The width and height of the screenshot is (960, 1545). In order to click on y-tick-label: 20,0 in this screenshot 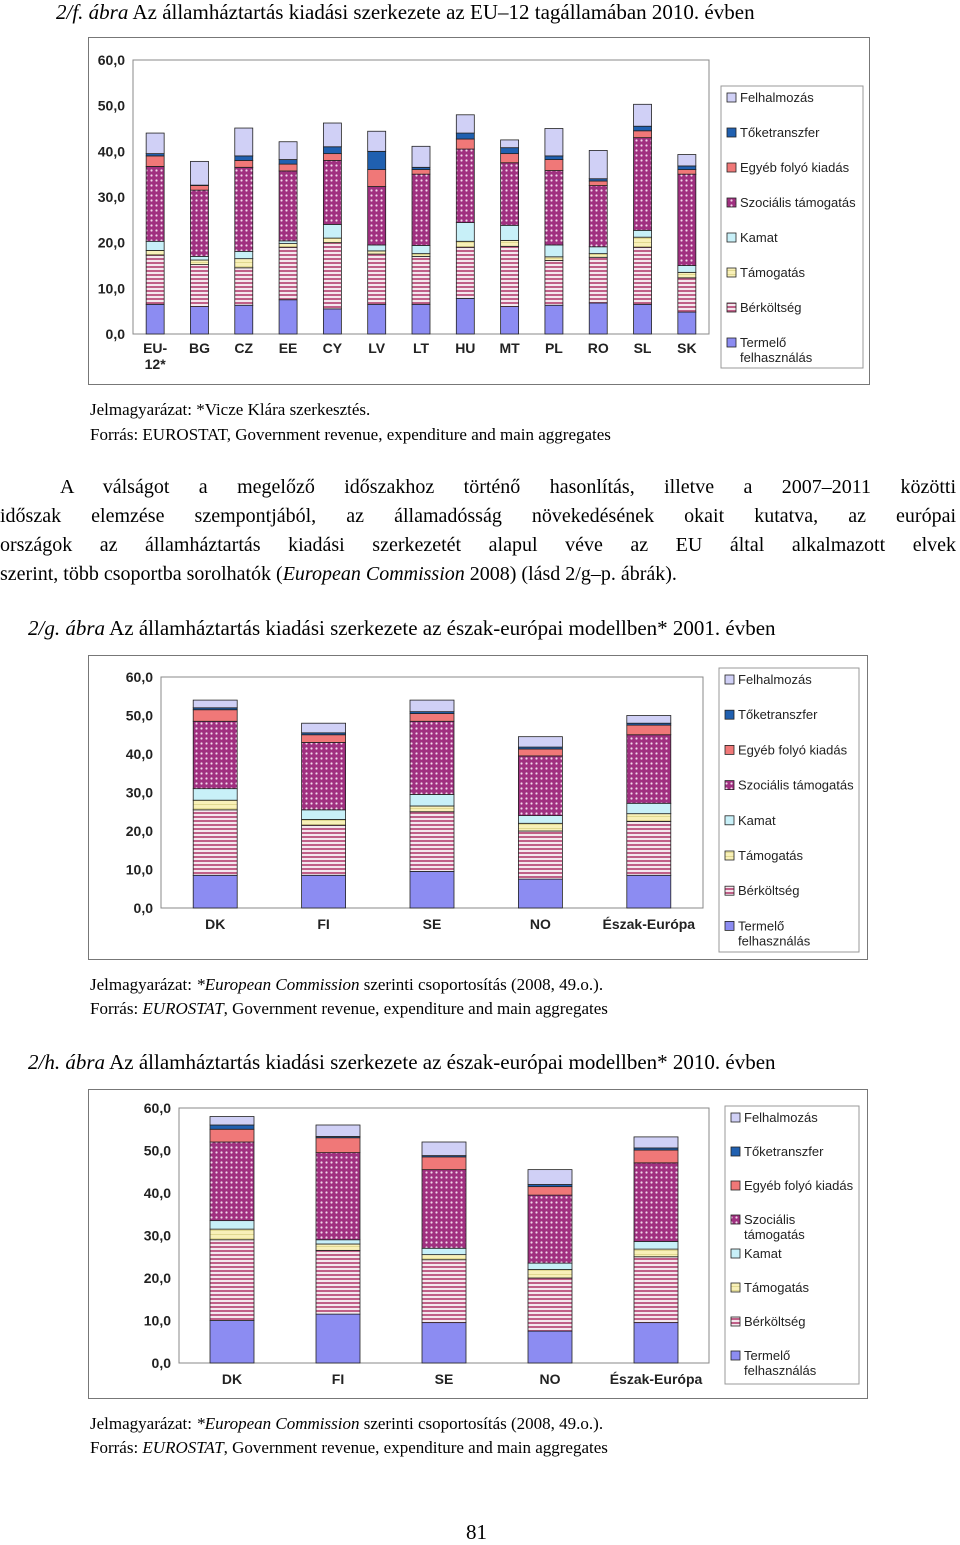, I will do `click(111, 243)`.